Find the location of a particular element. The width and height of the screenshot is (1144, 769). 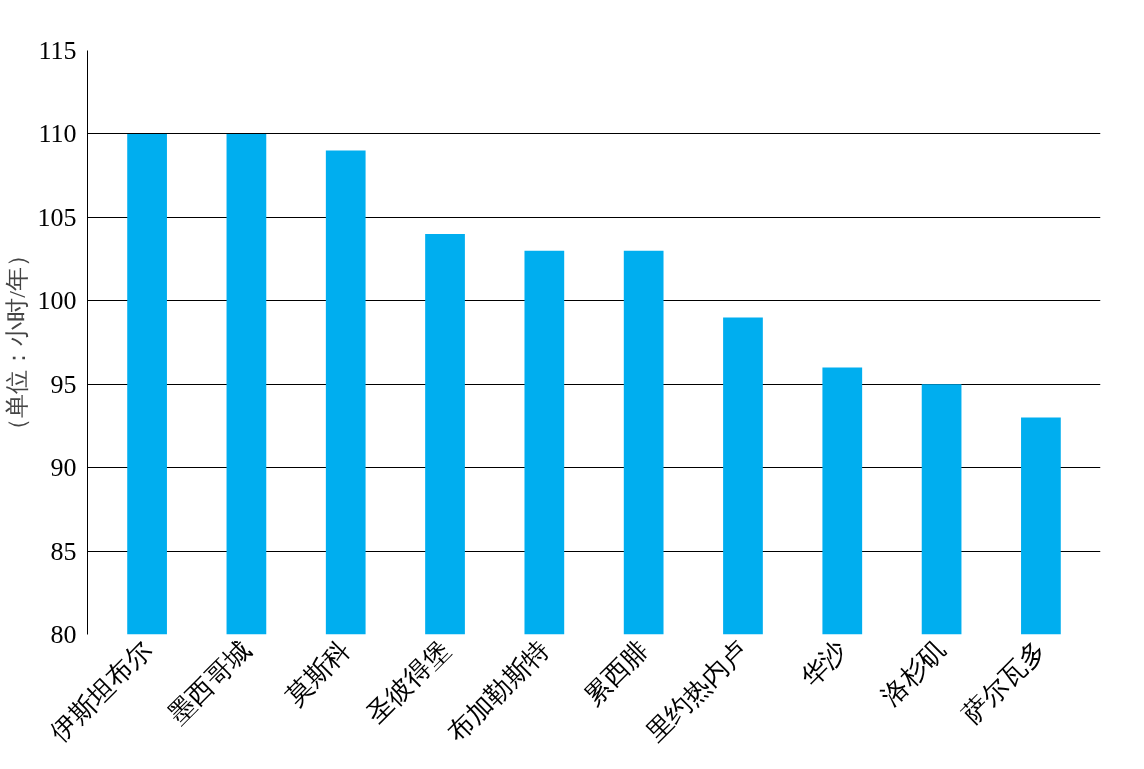

y-axis-title: （单位：小时/年） is located at coordinates (16, 342).